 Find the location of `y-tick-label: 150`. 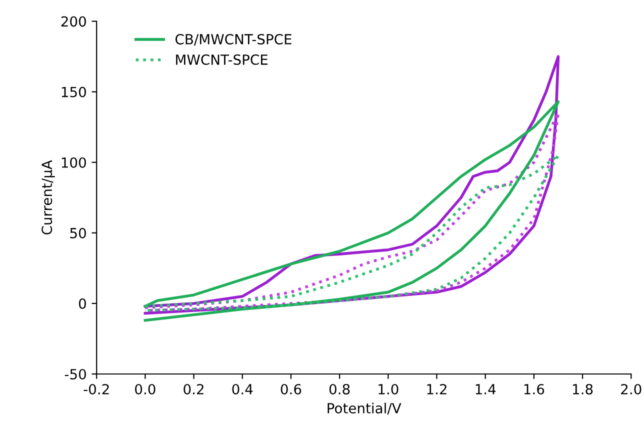

y-tick-label: 150 is located at coordinates (74, 92).